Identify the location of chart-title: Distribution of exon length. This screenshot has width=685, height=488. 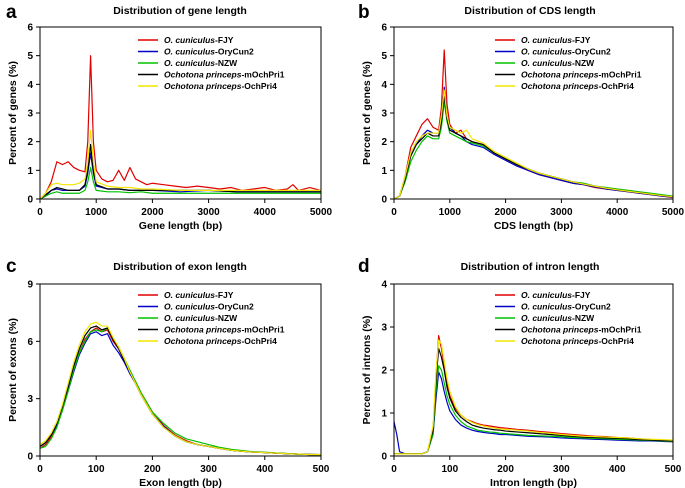
(180, 267).